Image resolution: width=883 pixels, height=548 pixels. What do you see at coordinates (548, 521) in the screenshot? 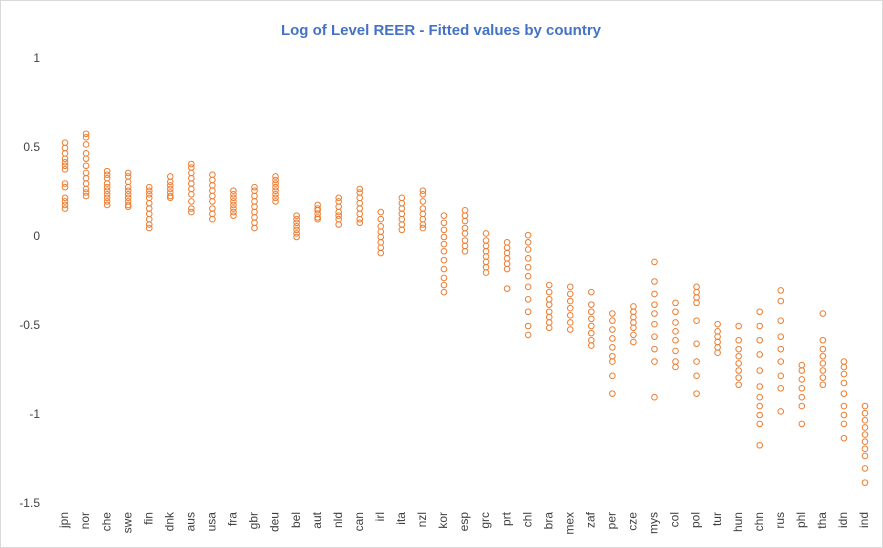
I see `x-tick-label: bra` at bounding box center [548, 521].